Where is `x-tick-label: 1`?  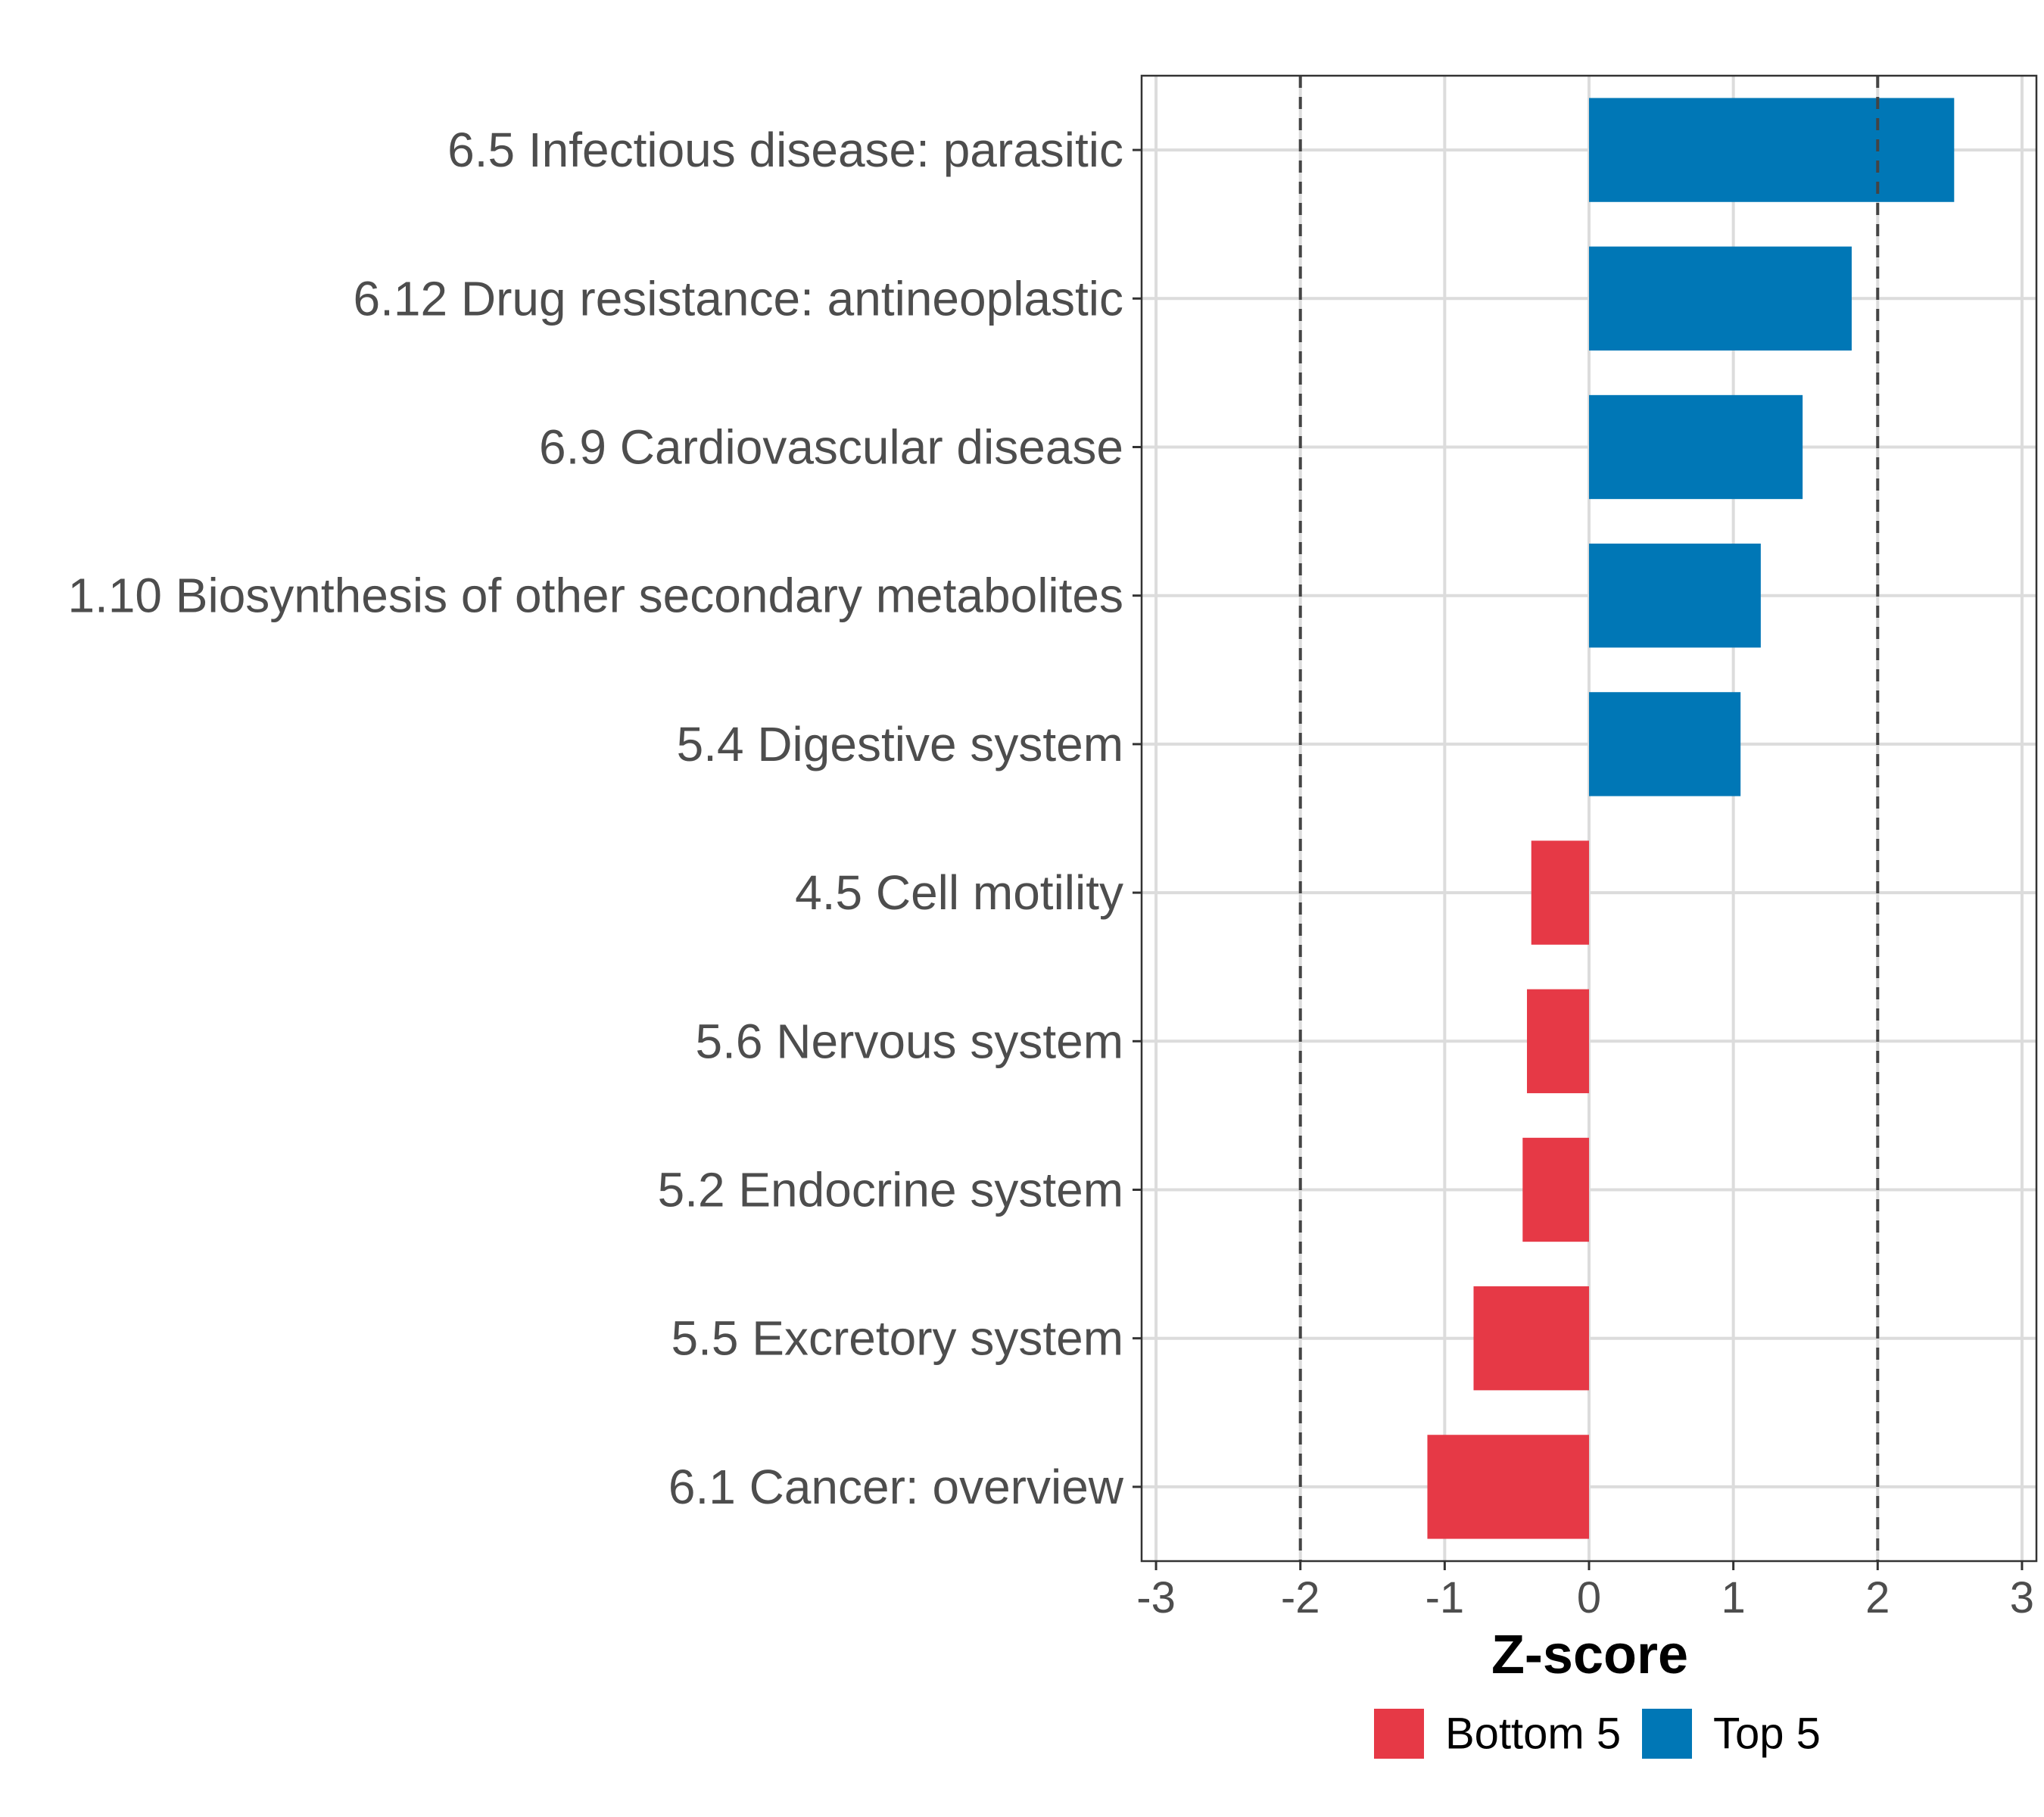 x-tick-label: 1 is located at coordinates (1734, 1597).